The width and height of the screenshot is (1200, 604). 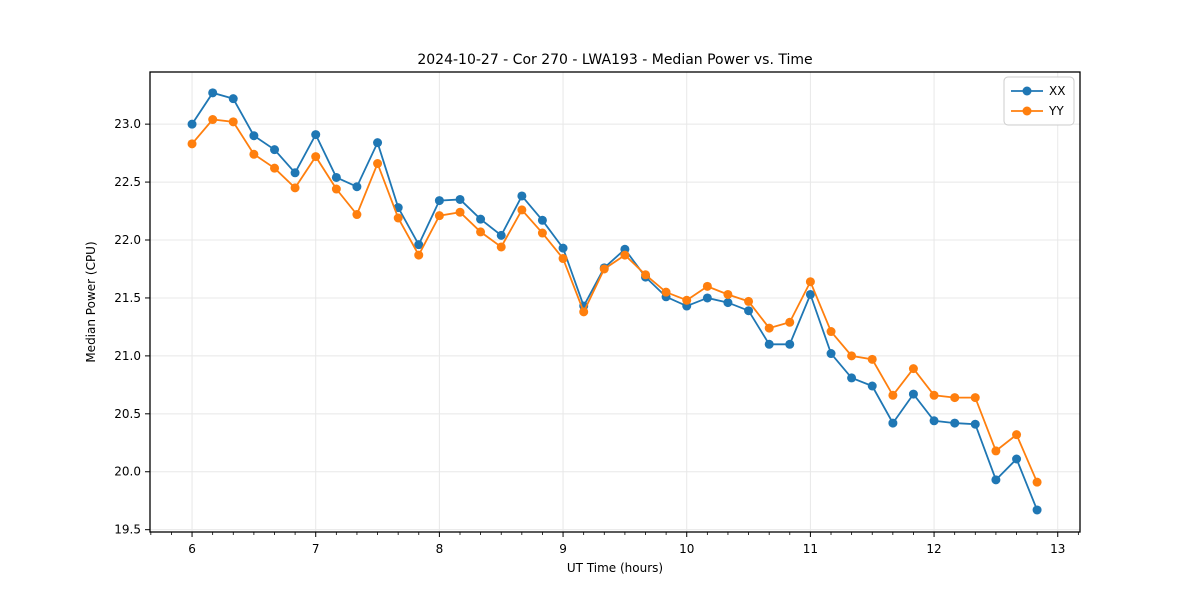 What do you see at coordinates (127, 472) in the screenshot?
I see `y-tick-label: 20.0` at bounding box center [127, 472].